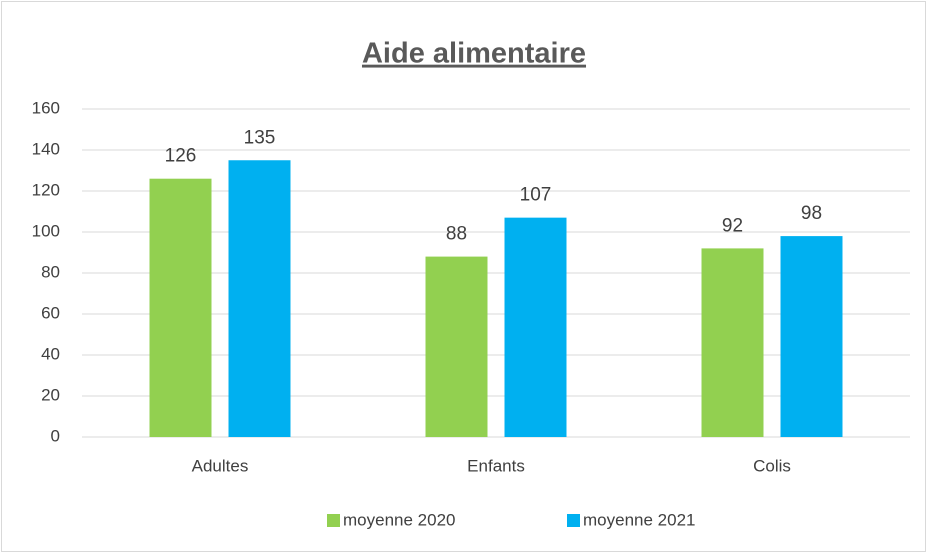  Describe the element at coordinates (50, 312) in the screenshot. I see `y-tick-label: 60` at that location.